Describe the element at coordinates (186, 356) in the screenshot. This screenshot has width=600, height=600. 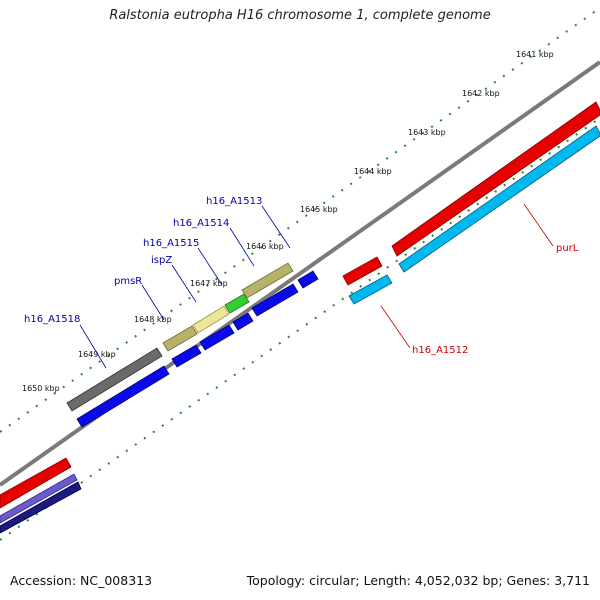
I see `gene-forward-1648b` at that location.